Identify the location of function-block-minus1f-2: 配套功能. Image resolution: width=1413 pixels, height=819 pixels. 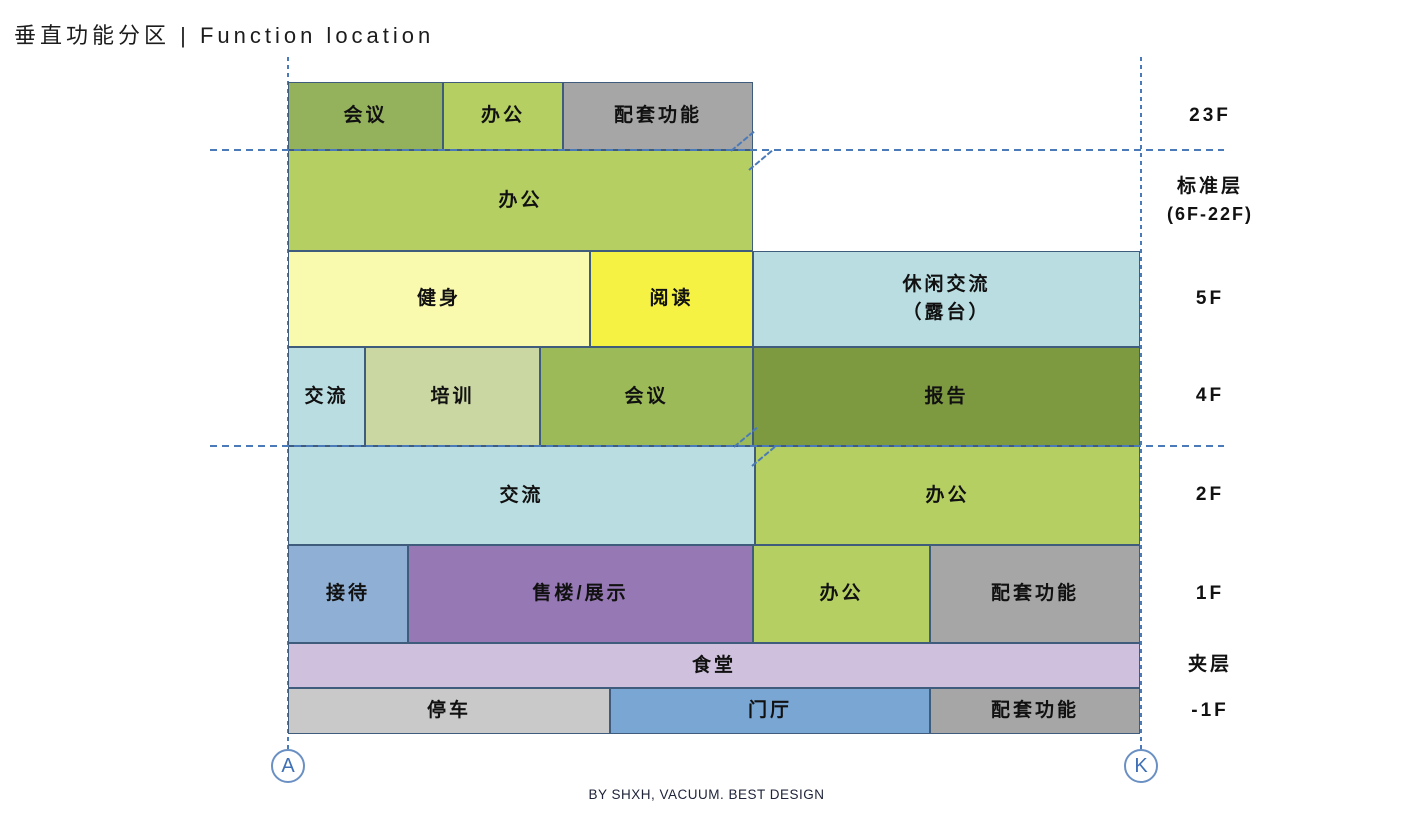
(1035, 711).